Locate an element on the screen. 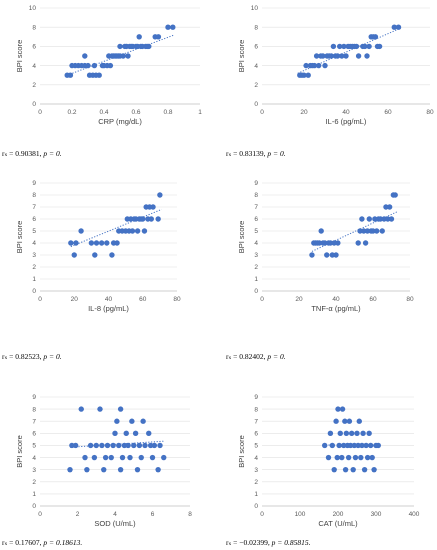 This screenshot has height=550, width=437. chart-cat-ytick-label: 9 is located at coordinates (256, 397).